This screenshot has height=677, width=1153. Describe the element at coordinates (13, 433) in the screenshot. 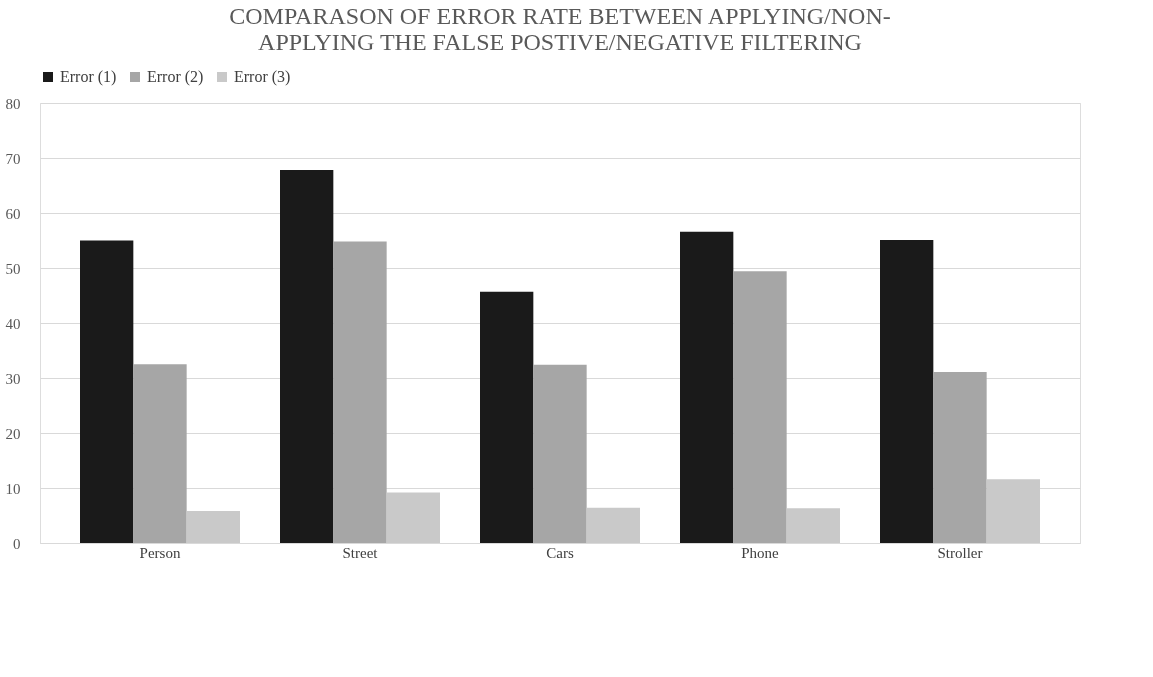

I see `y-tick-label: 20` at that location.